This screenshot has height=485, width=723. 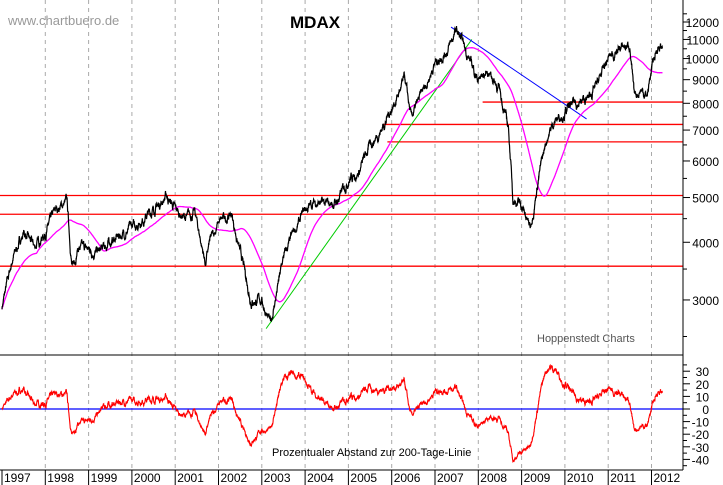 What do you see at coordinates (705, 199) in the screenshot?
I see `y-tick-label: 5000` at bounding box center [705, 199].